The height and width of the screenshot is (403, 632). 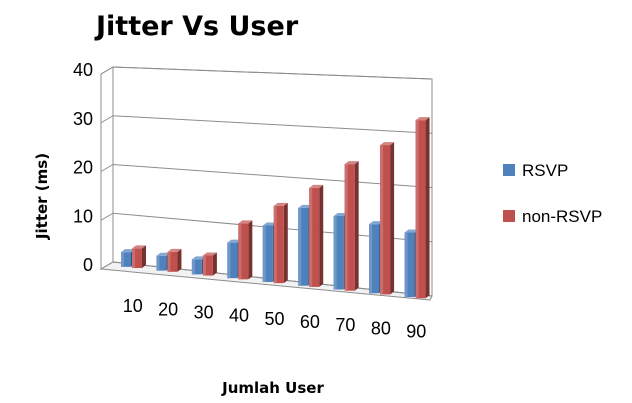 What do you see at coordinates (133, 306) in the screenshot?
I see `x-tick-label: 10` at bounding box center [133, 306].